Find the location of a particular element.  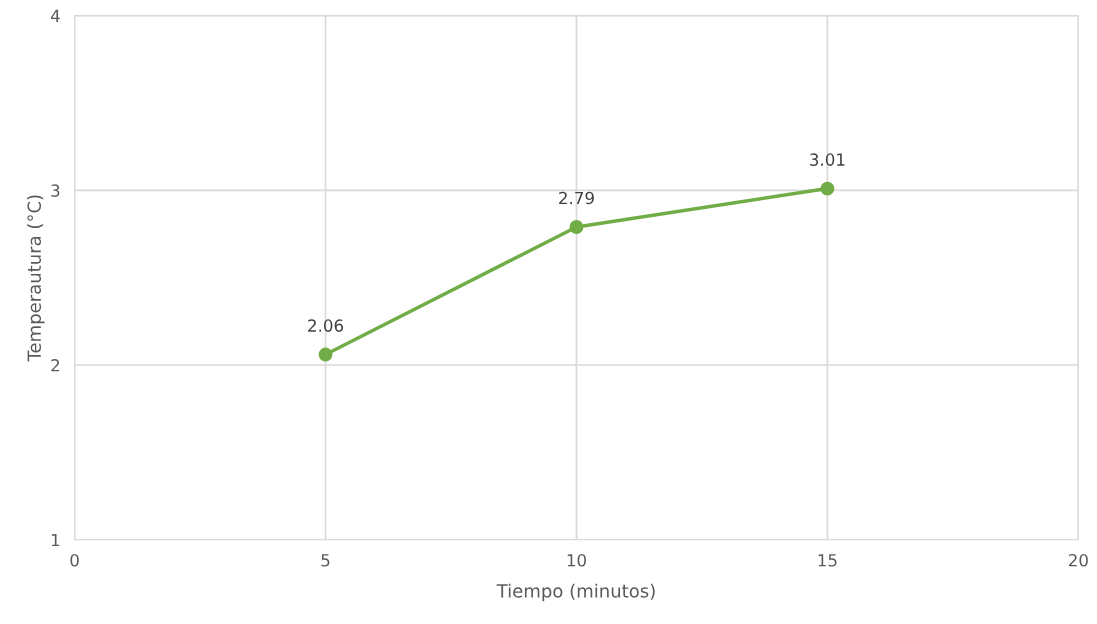

data-label: 2.79 is located at coordinates (576, 198).